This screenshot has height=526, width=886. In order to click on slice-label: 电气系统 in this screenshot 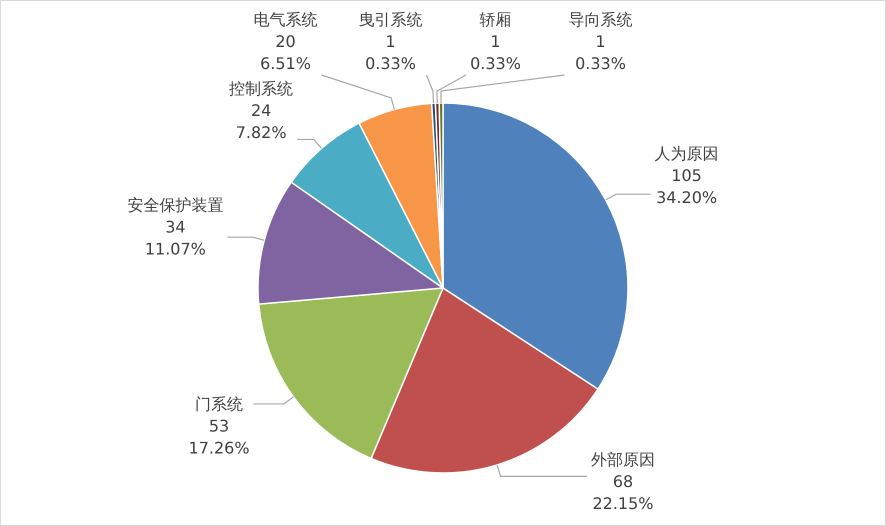, I will do `click(286, 19)`.